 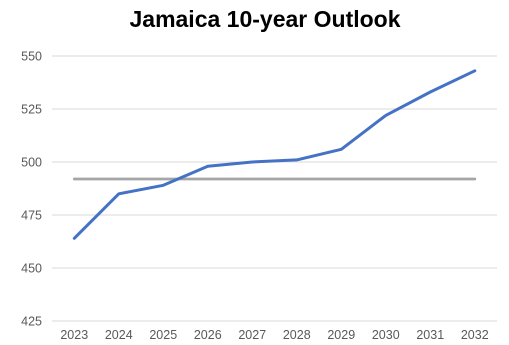 I want to click on y-tick-label: 475, so click(x=31, y=216).